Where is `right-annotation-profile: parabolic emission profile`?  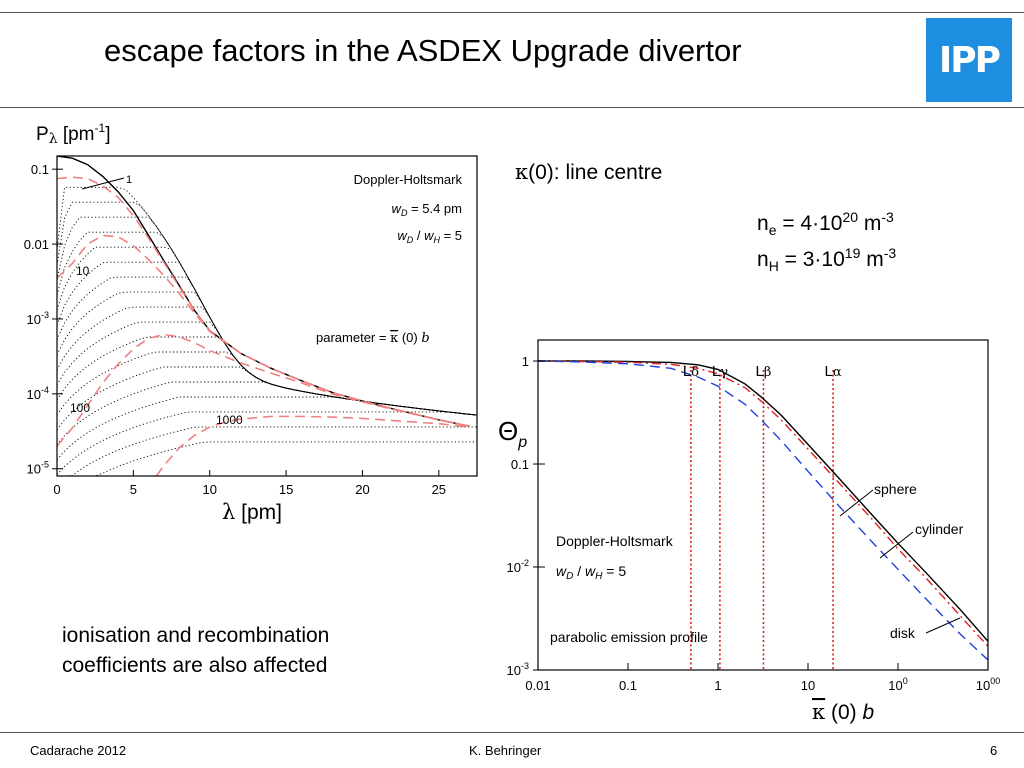 right-annotation-profile: parabolic emission profile is located at coordinates (629, 637).